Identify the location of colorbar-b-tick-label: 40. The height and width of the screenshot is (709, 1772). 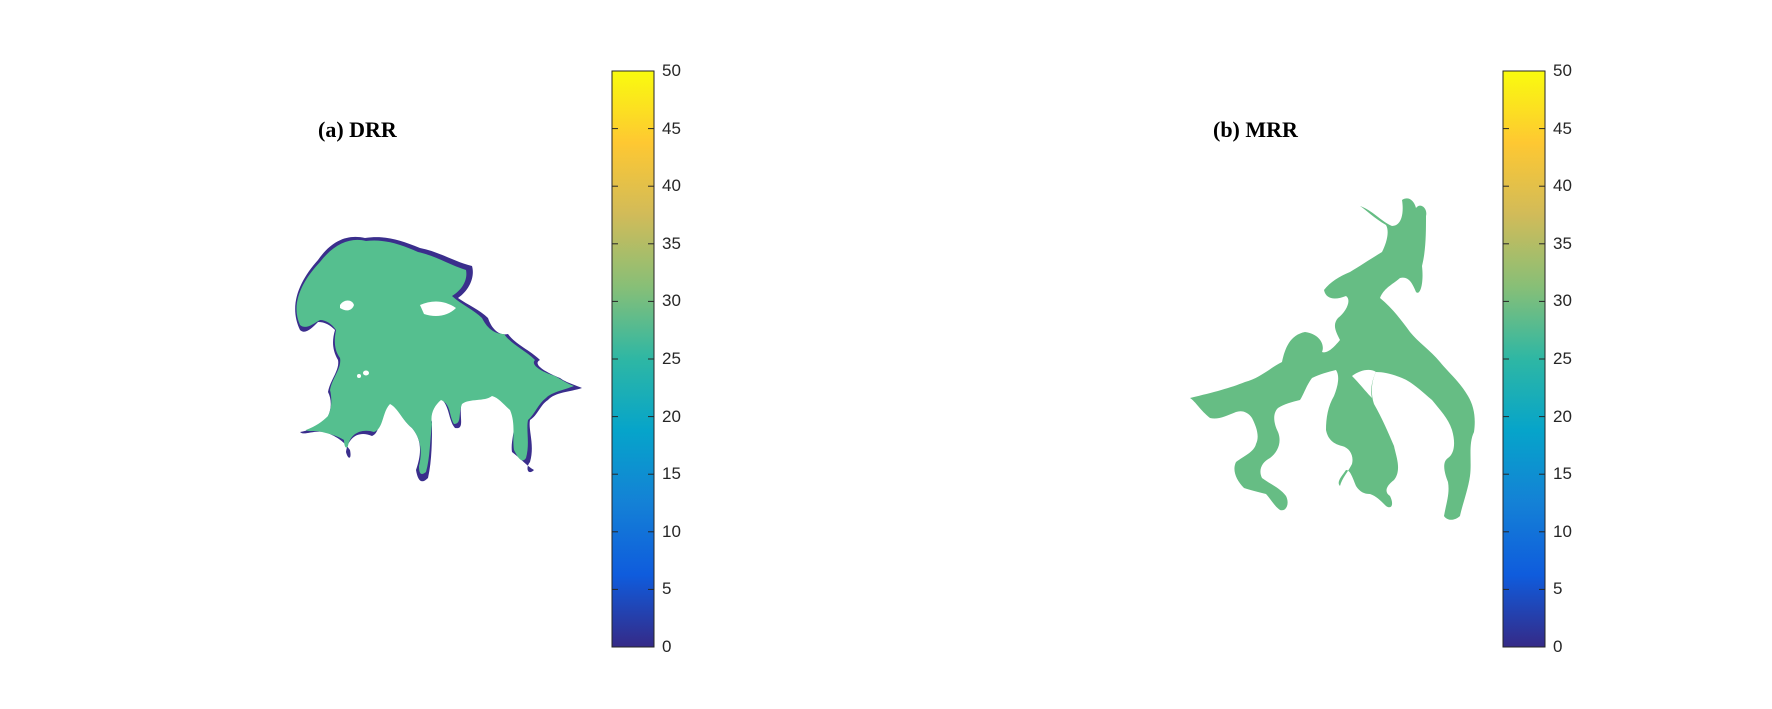
(1562, 186).